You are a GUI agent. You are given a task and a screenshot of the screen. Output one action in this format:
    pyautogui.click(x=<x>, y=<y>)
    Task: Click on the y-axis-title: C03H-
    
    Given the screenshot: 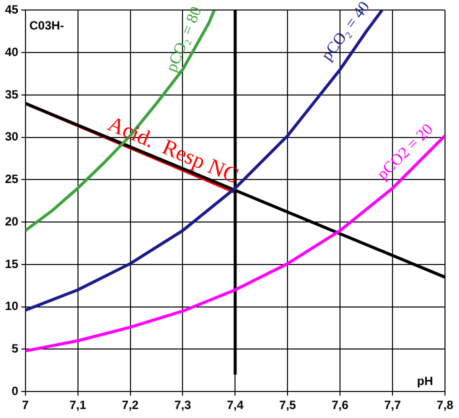 What is the action you would take?
    pyautogui.click(x=46, y=25)
    